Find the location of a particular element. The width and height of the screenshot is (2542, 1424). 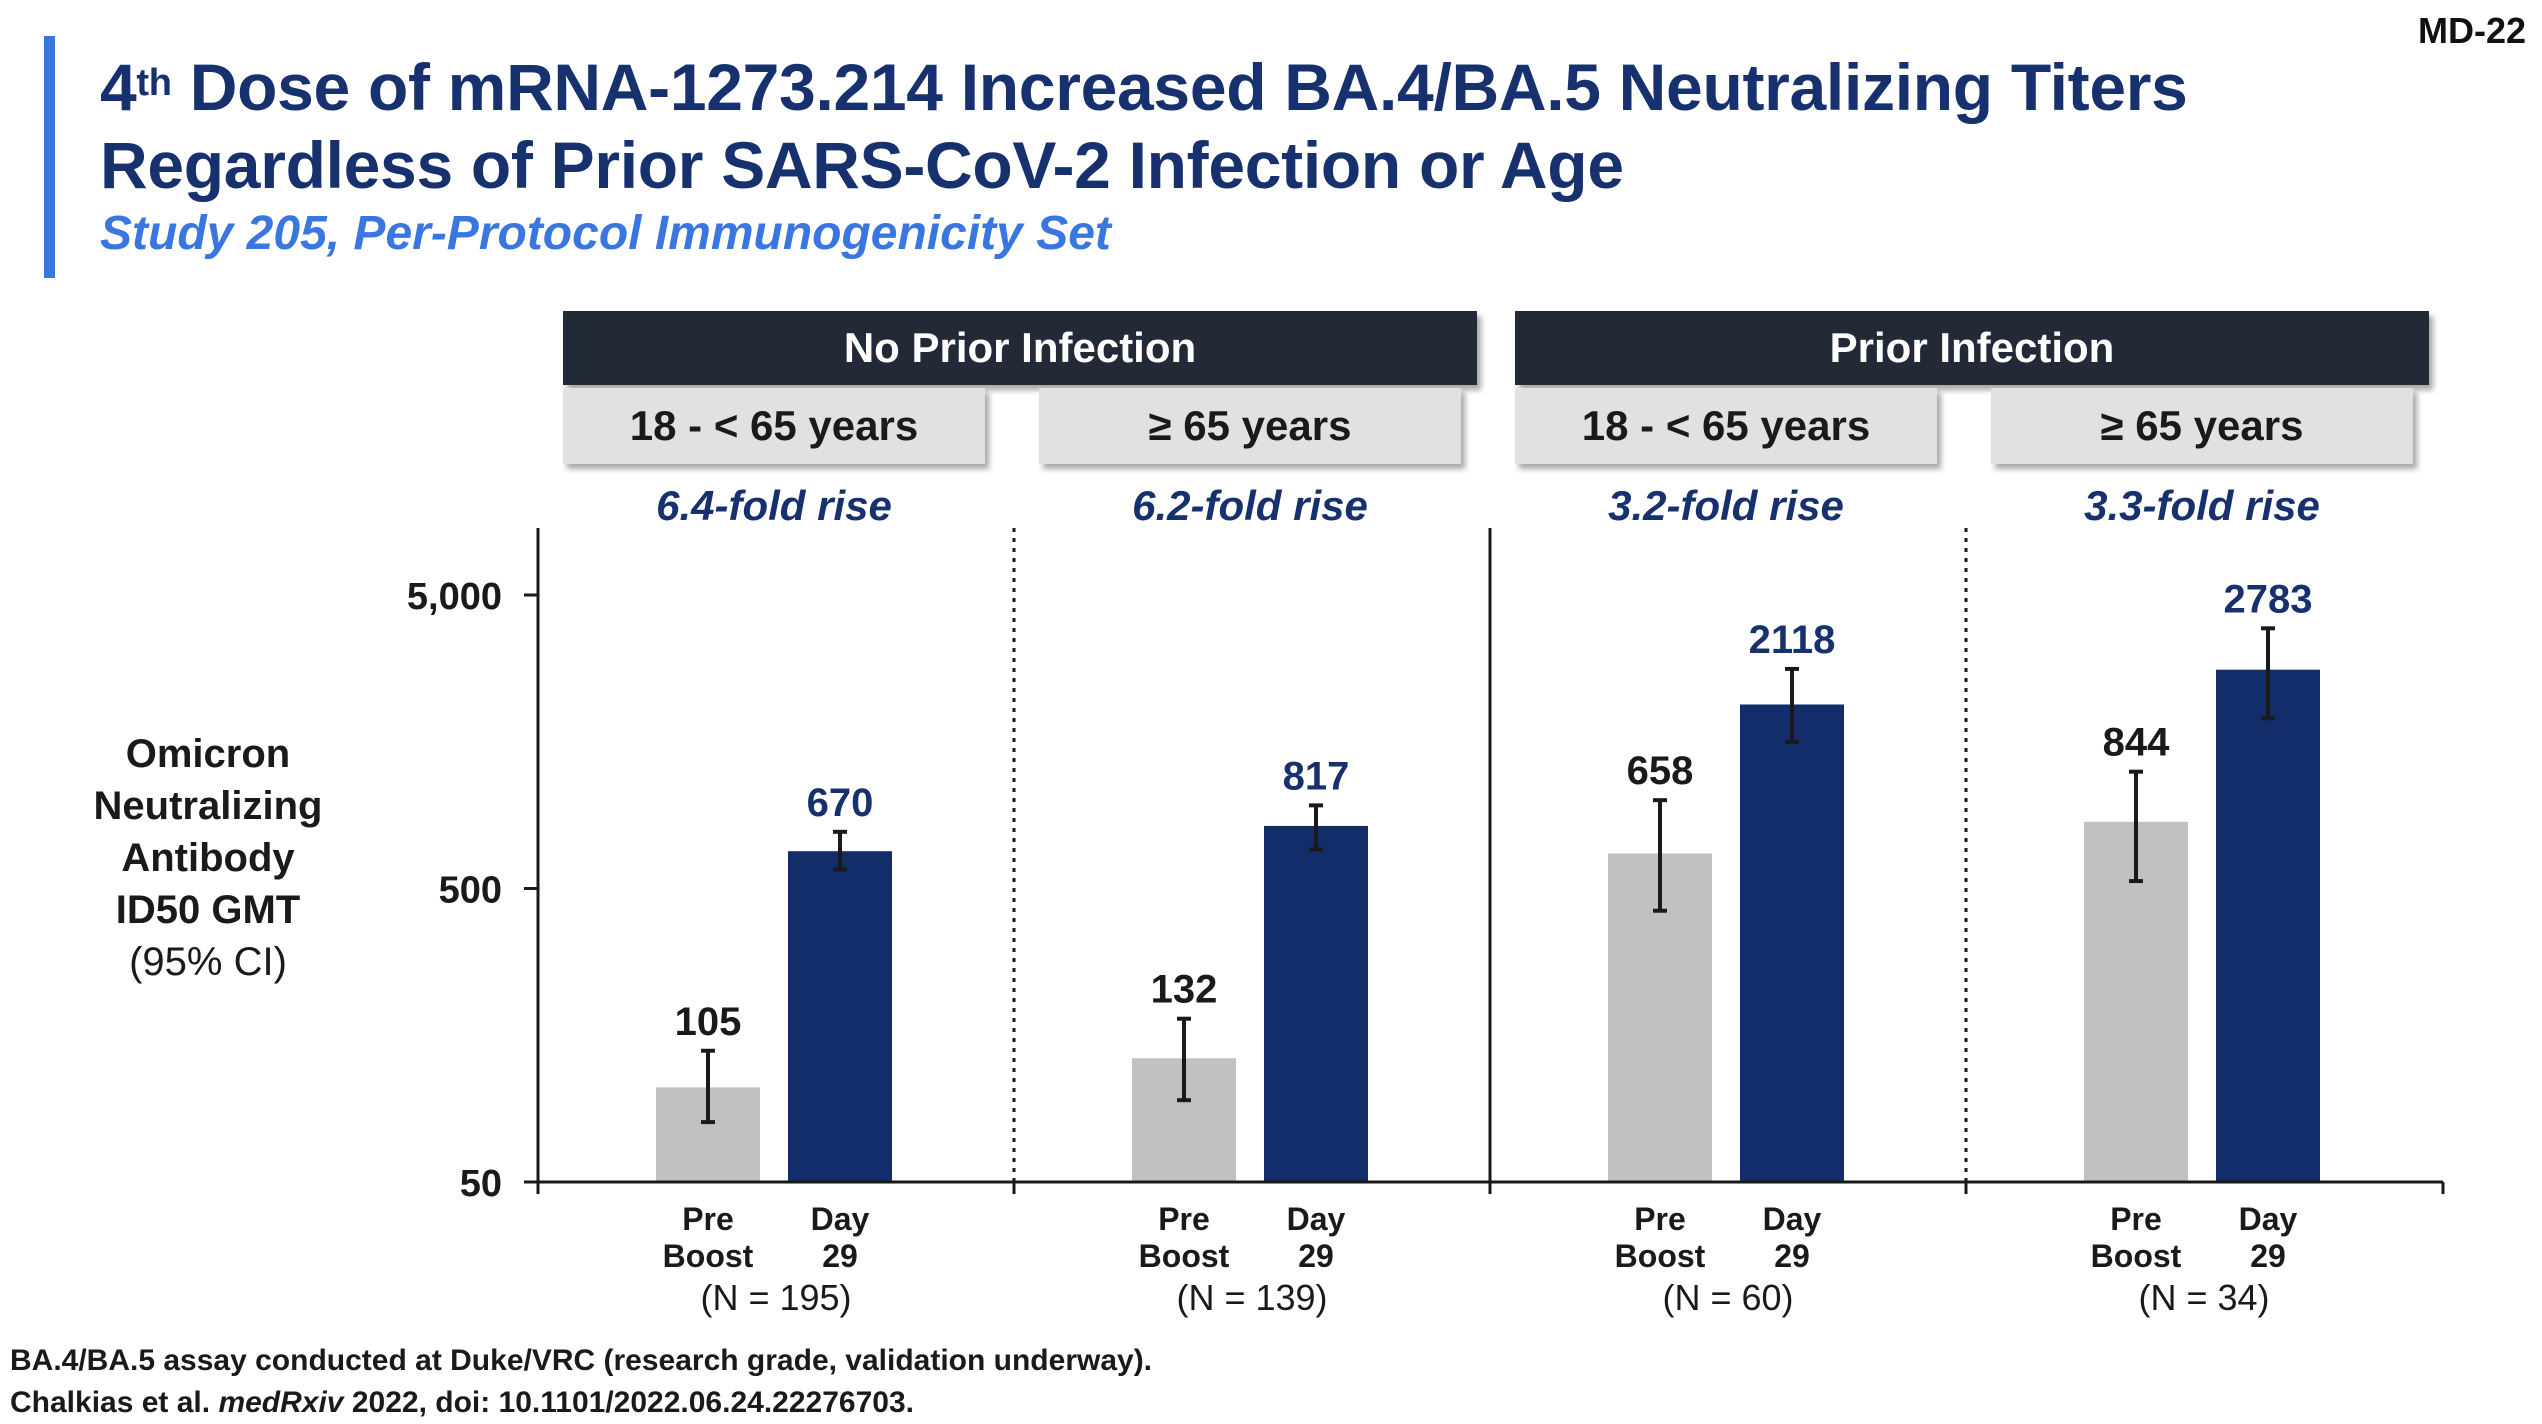

fold-rise-label: 6.2-fold rise is located at coordinates (1250, 505).